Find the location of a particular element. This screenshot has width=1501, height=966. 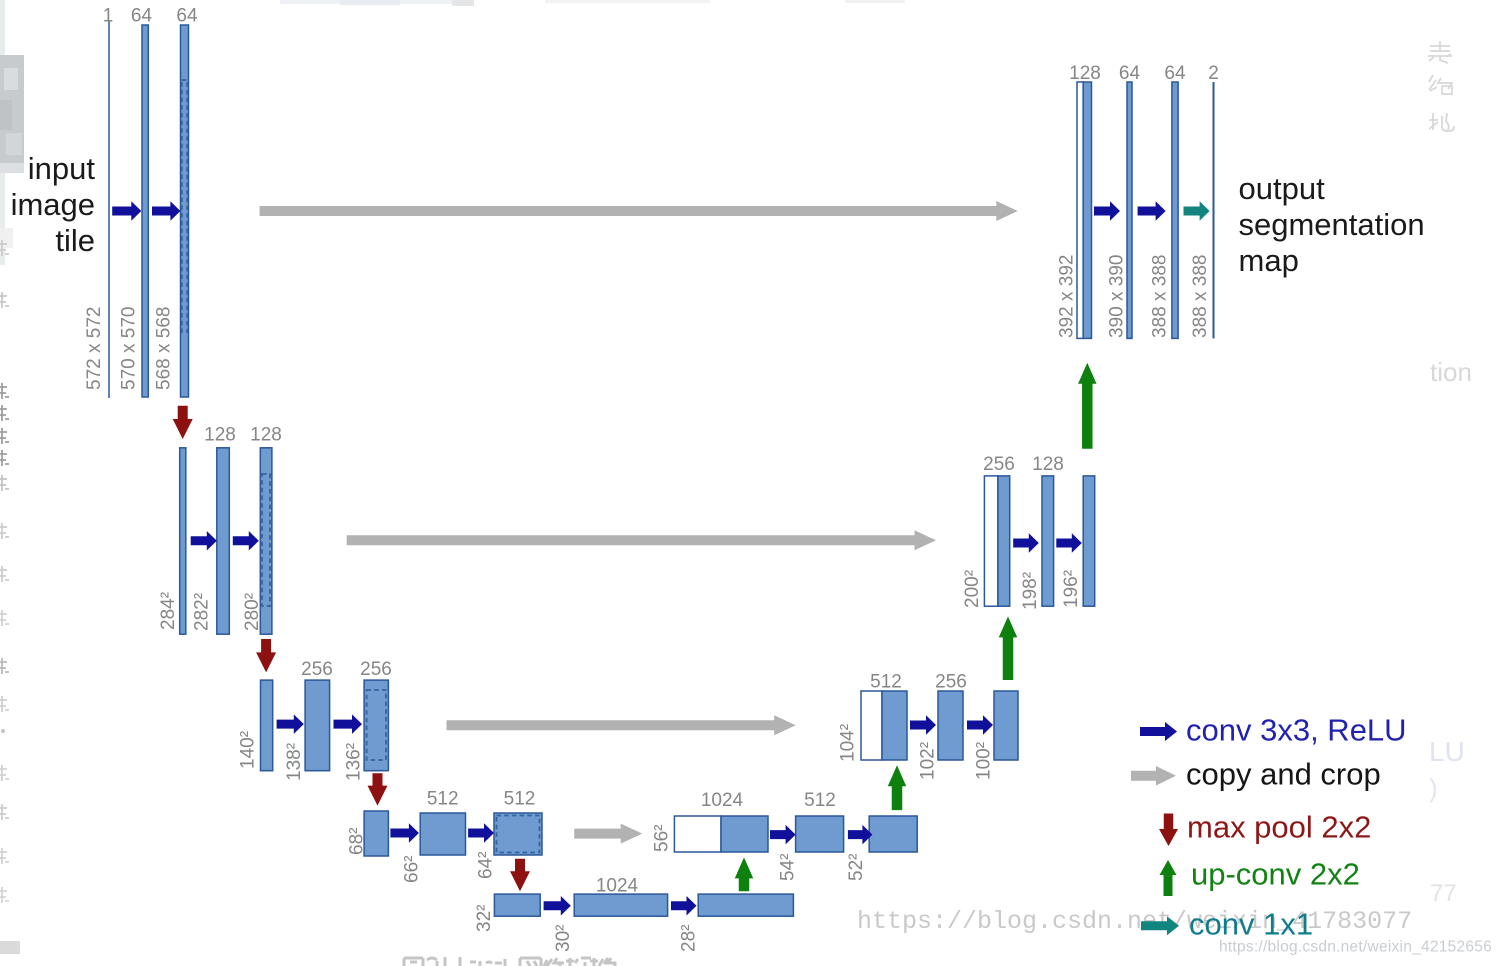

svg-text: 100² is located at coordinates (984, 761).